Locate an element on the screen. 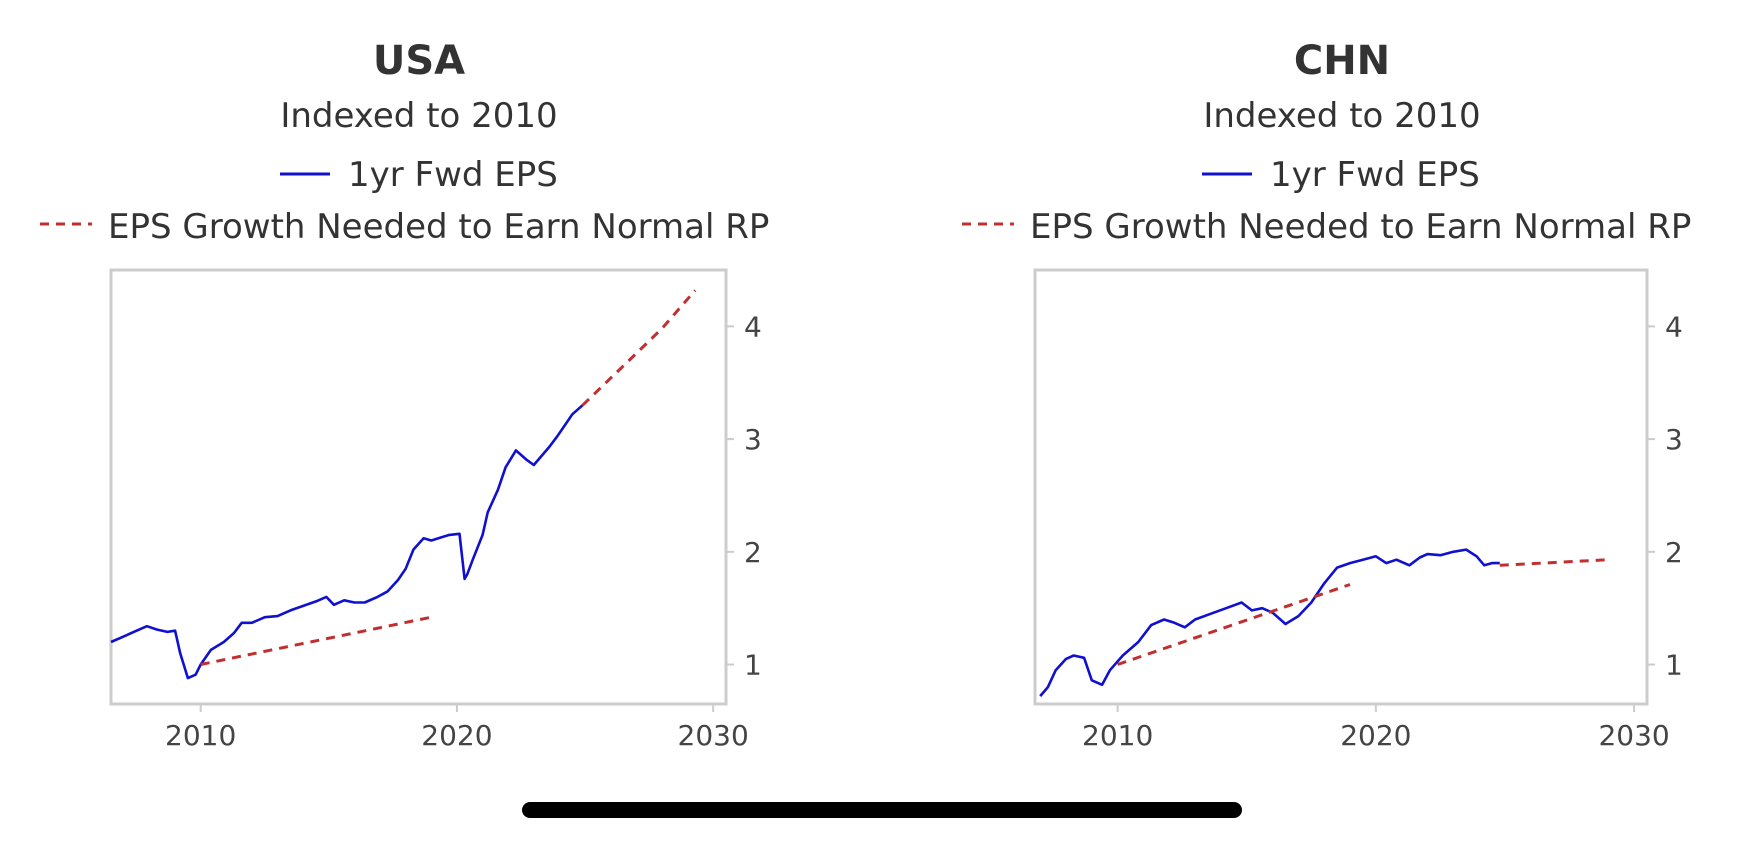 The image size is (1737, 841). y-axis-chn: 1 2 3 4 is located at coordinates (1674, 495).